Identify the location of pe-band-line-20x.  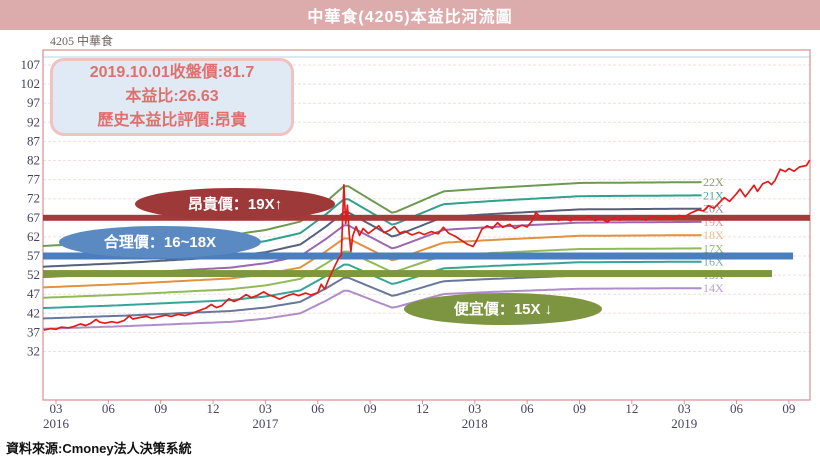
(372, 237).